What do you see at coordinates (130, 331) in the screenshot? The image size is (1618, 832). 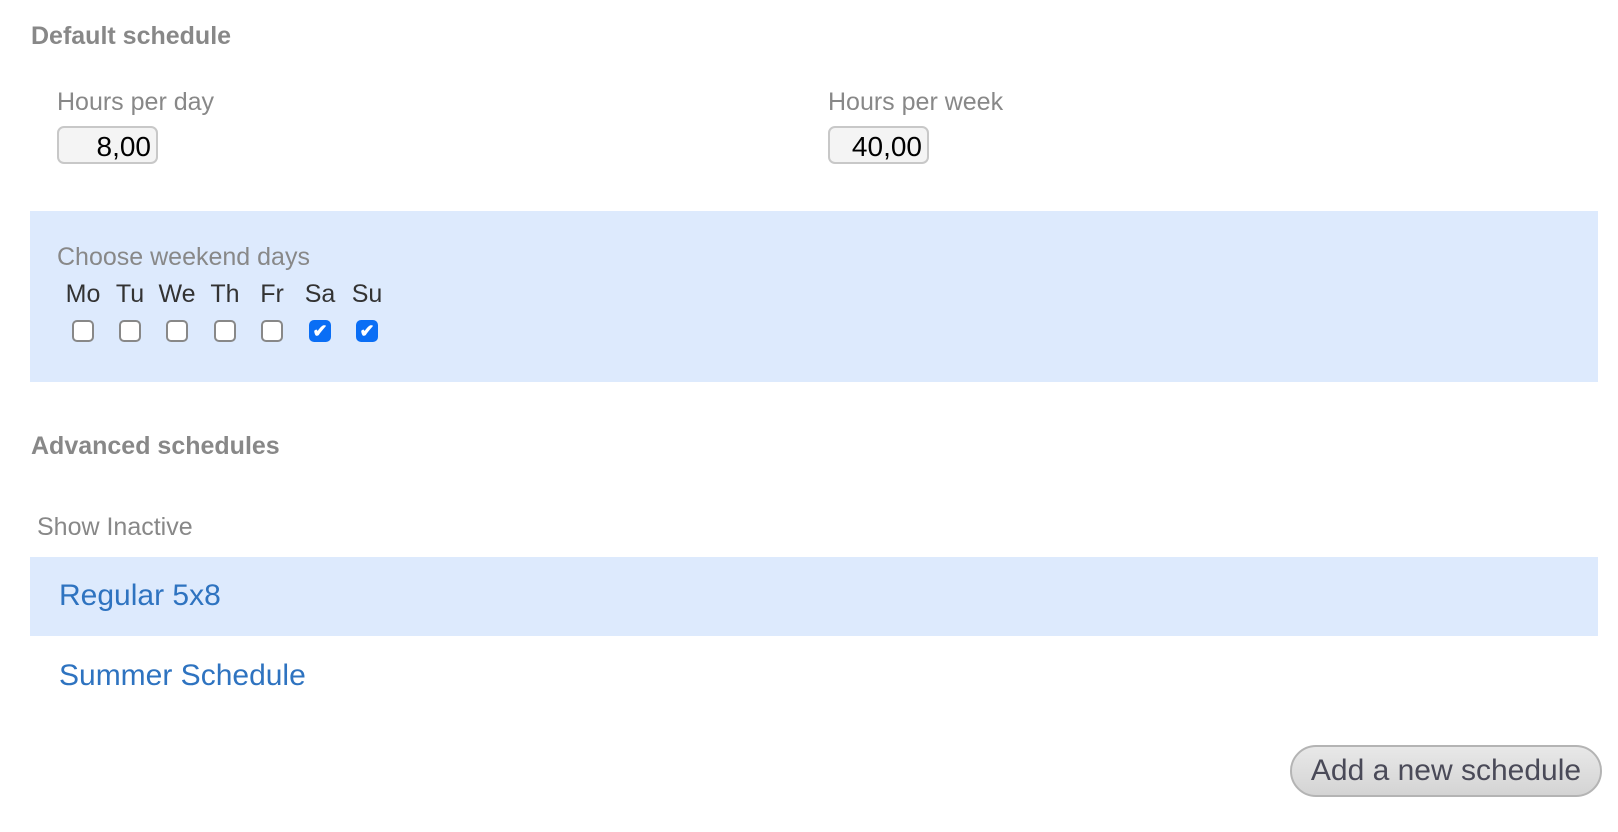 I see `weekend-checkbox-tu` at bounding box center [130, 331].